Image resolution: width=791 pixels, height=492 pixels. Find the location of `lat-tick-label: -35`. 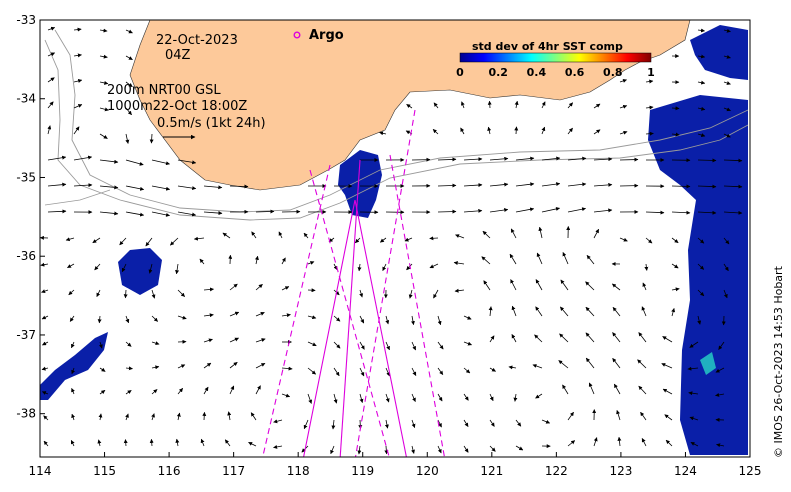

lat-tick-label: -35 is located at coordinates (26, 177).